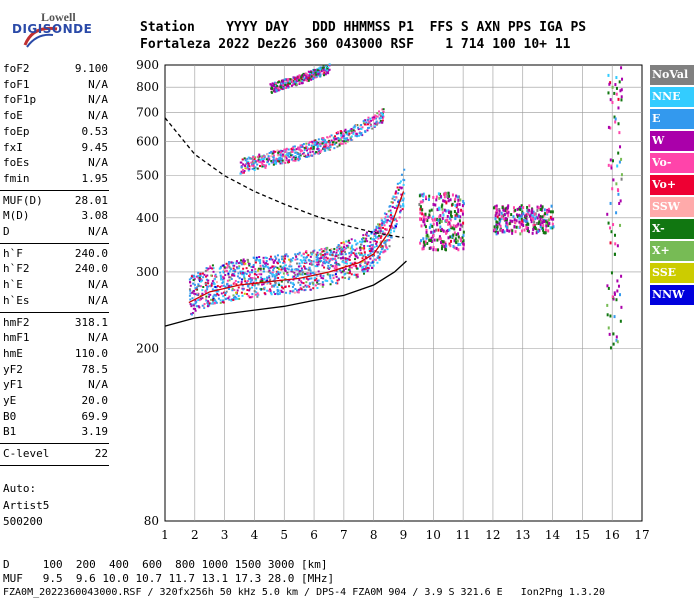 This screenshot has height=600, width=700. What do you see at coordinates (225, 535) in the screenshot?
I see `x-tick-label: 3` at bounding box center [225, 535].